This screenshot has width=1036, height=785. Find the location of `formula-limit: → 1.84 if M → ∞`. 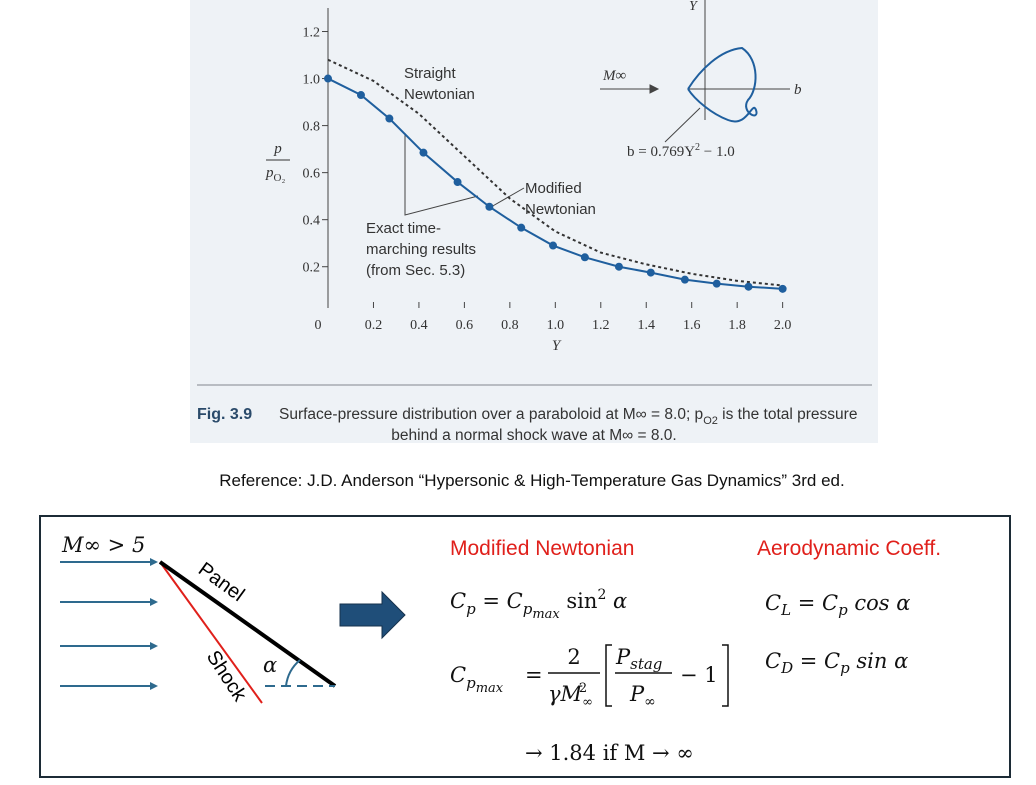

formula-limit: → 1.84 if M → ∞ is located at coordinates (609, 753).